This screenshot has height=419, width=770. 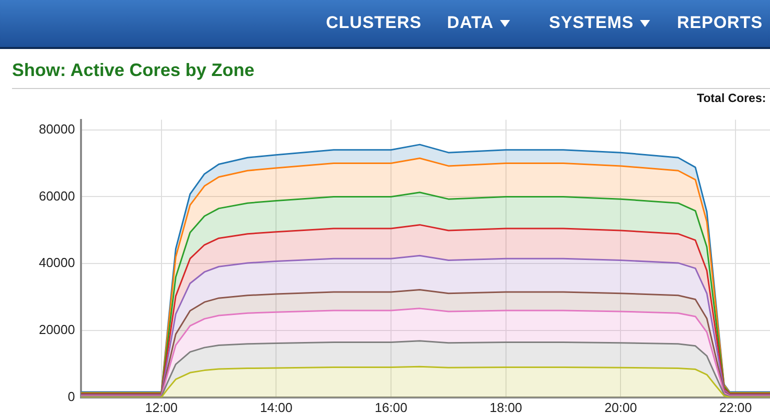 I want to click on x-tick-label: 22:00, so click(x=735, y=407).